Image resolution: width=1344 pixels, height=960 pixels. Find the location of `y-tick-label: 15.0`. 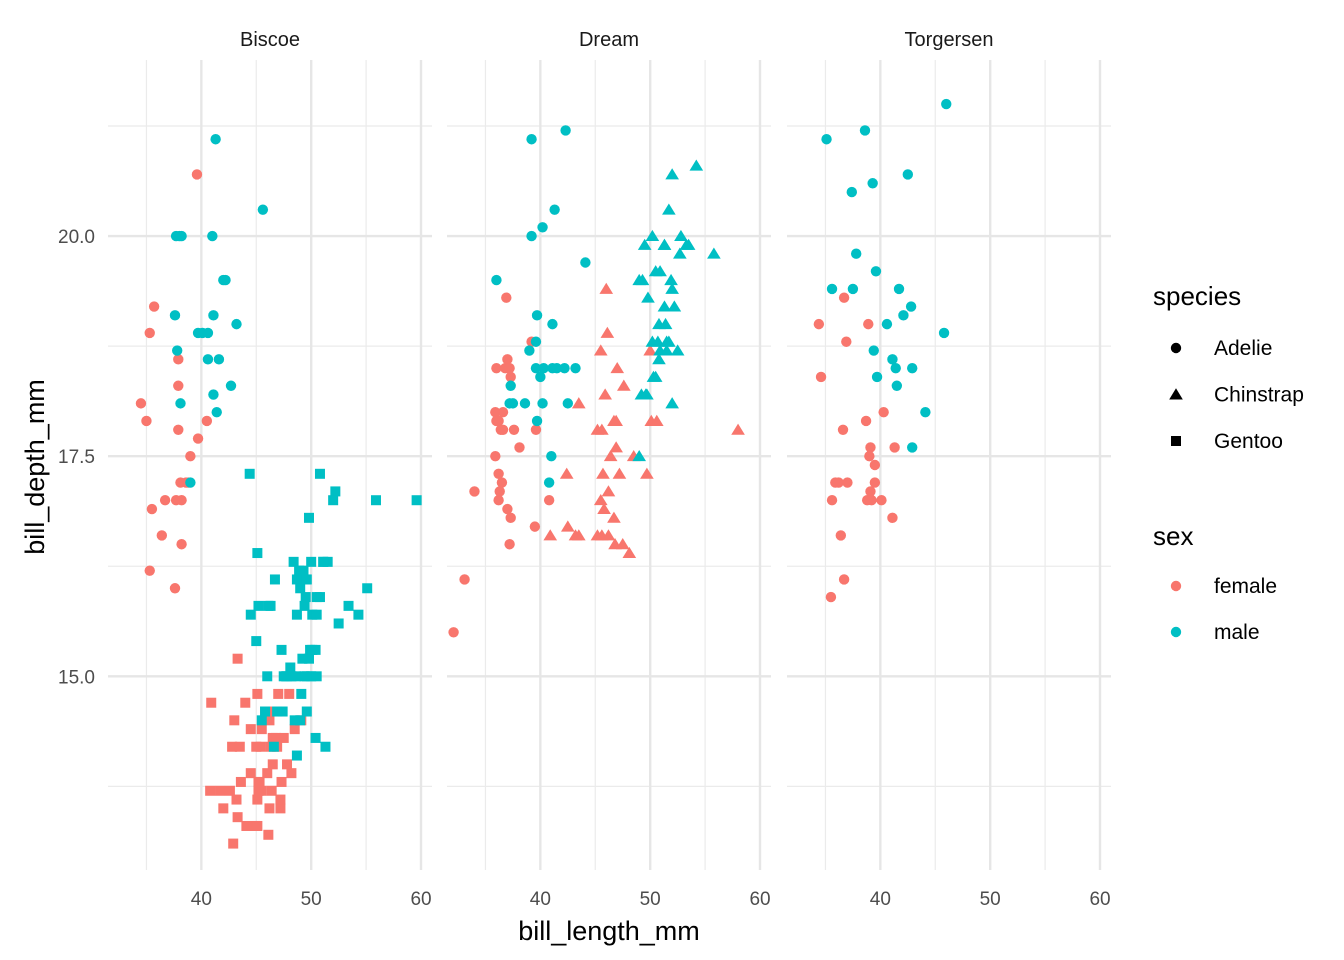

y-tick-label: 15.0 is located at coordinates (76, 677).